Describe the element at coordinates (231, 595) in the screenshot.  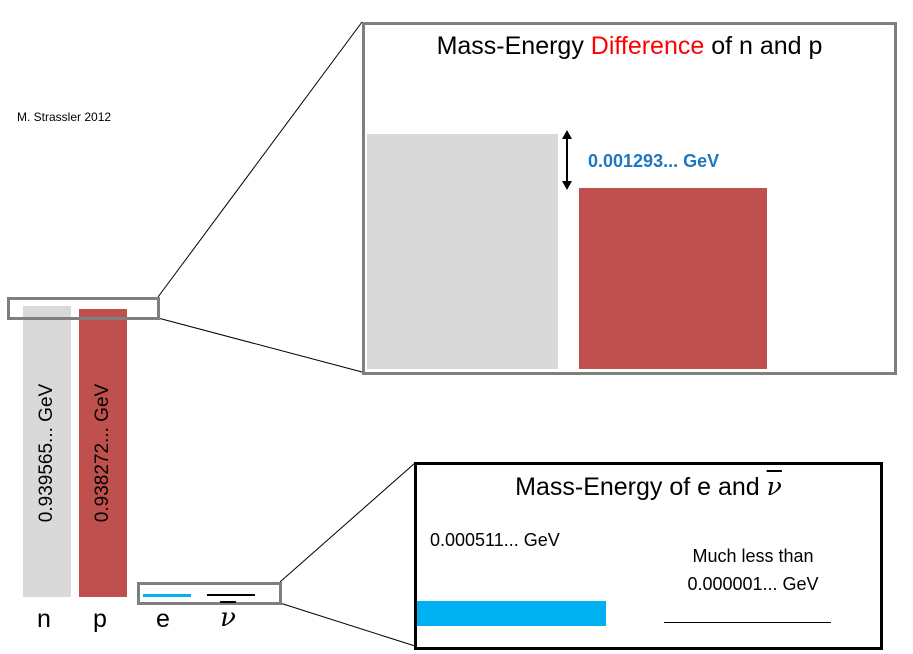
I see `antineutrino-line` at that location.